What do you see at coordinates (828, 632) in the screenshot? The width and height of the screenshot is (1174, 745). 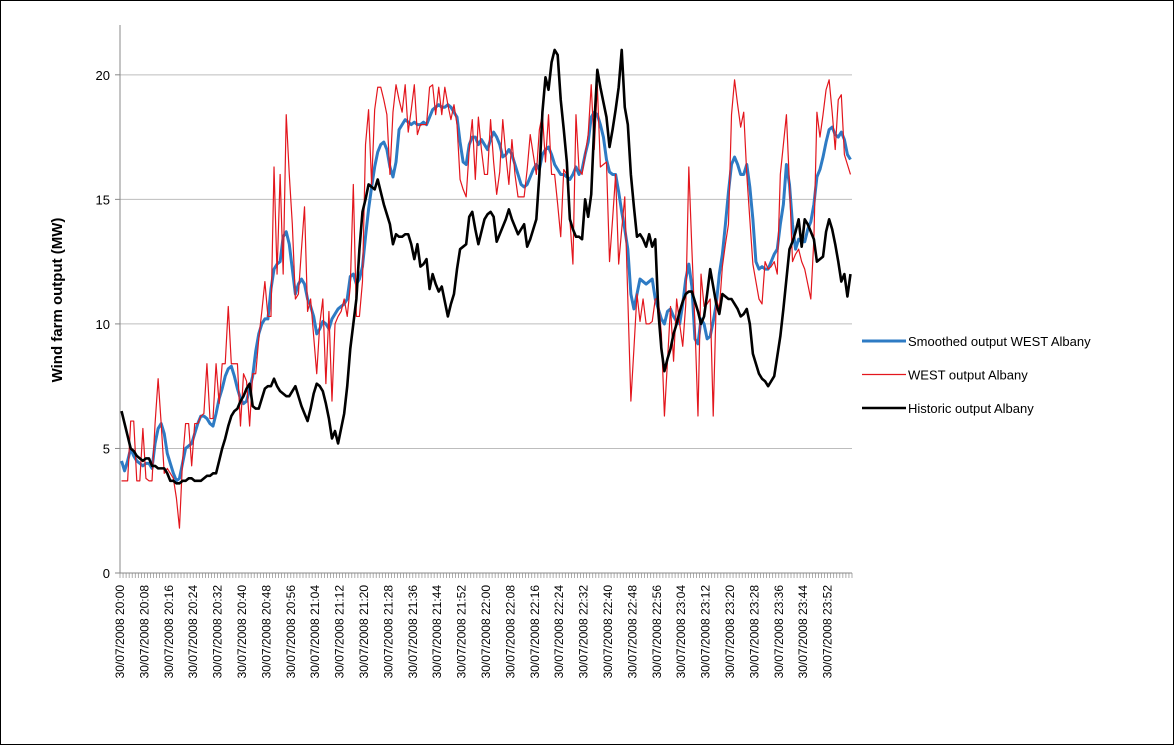 I see `x-tick-label: 30/07/2008 23:52` at bounding box center [828, 632].